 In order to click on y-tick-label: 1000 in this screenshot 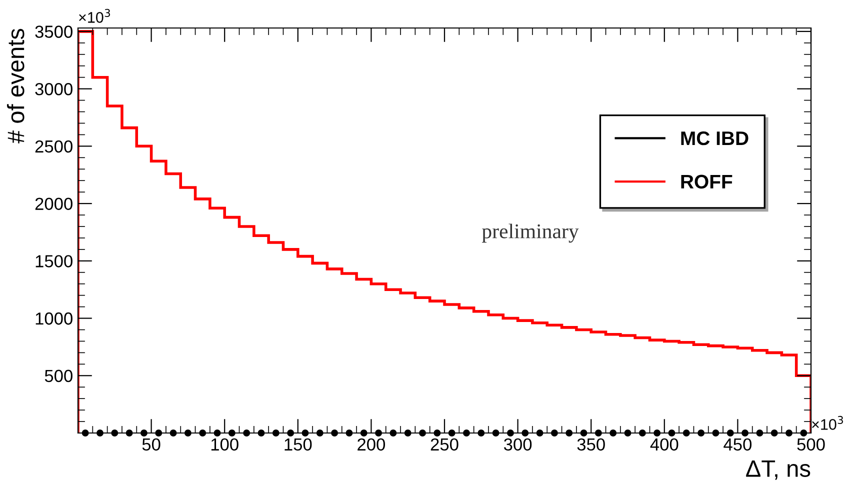, I will do `click(54, 318)`.